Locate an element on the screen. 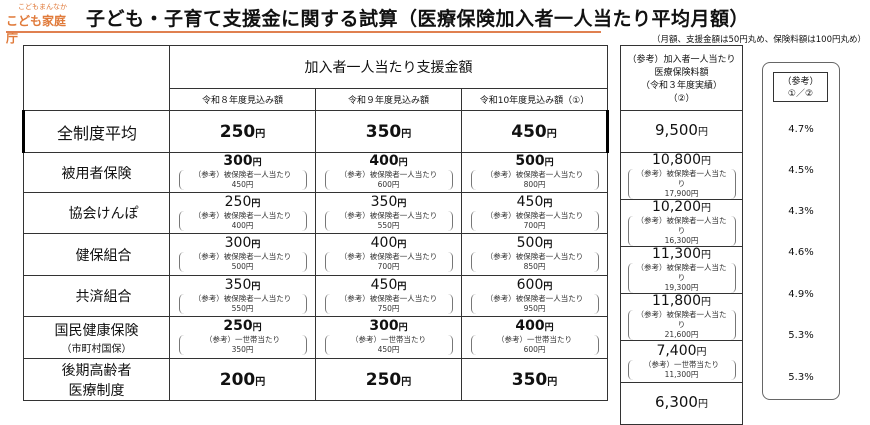  row-label-sub: 医療制度 is located at coordinates (96, 390).